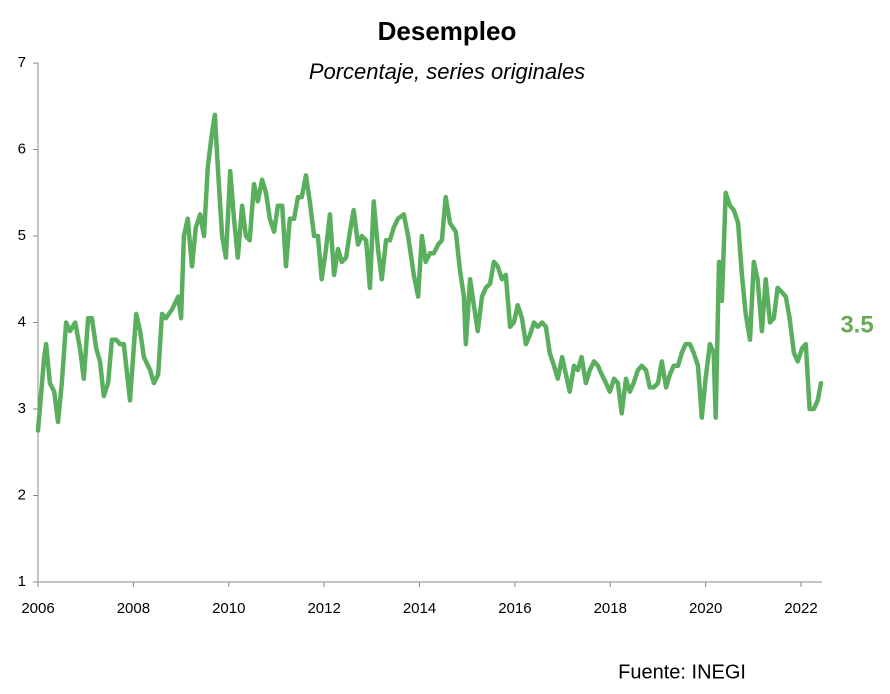  Describe the element at coordinates (447, 71) in the screenshot. I see `chart-subtitle: Porcentaje, series originales` at that location.